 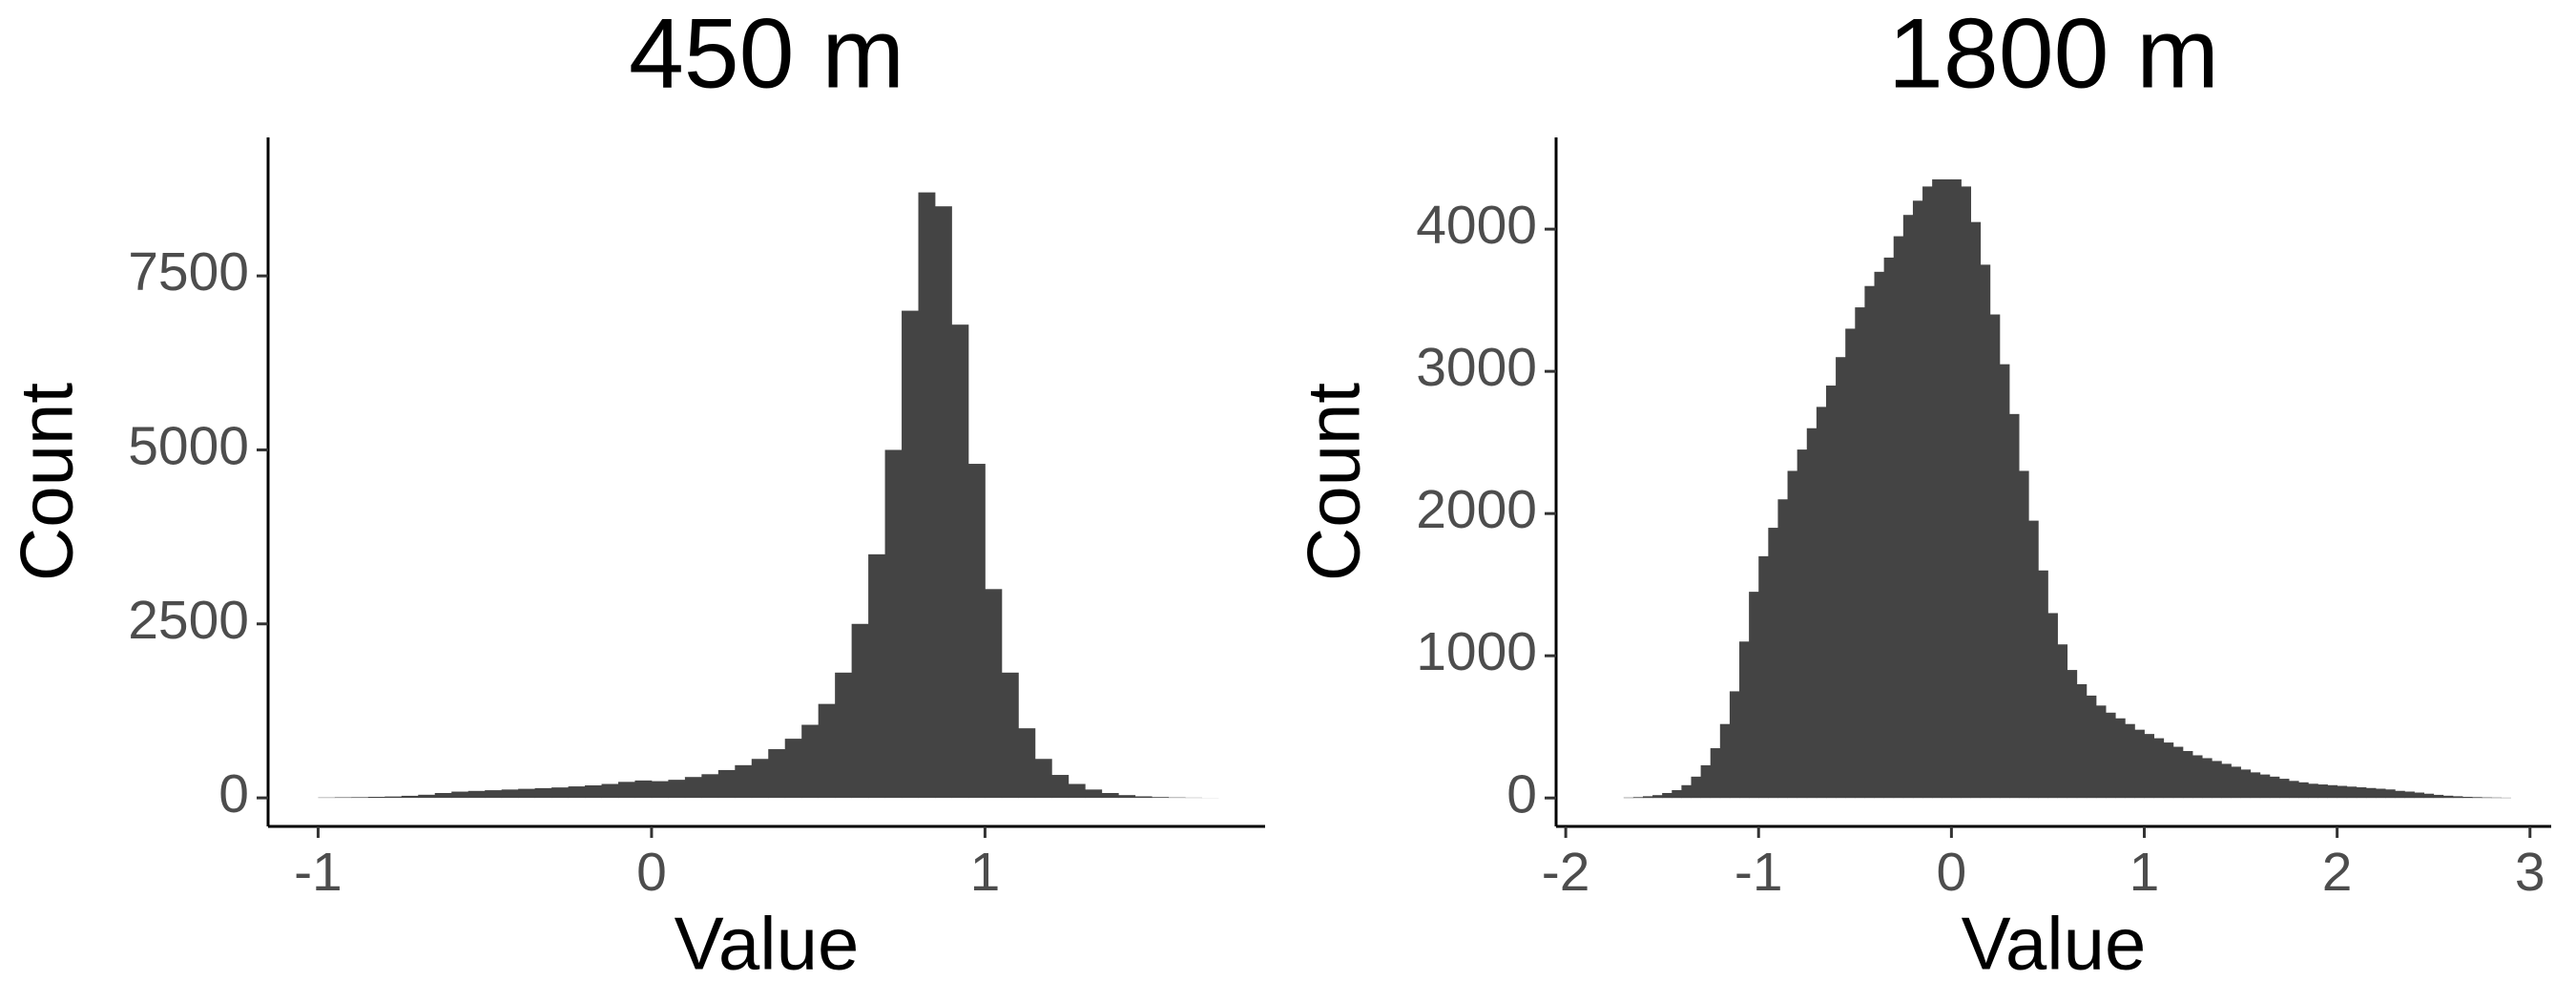 I want to click on x-tick-label: 2, so click(x=2337, y=872).